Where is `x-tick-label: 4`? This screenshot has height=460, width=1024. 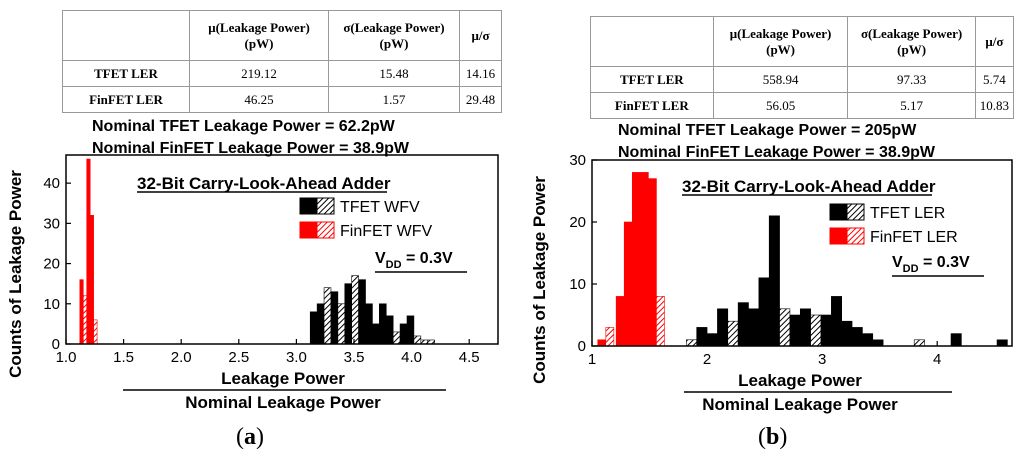 x-tick-label: 4 is located at coordinates (937, 359).